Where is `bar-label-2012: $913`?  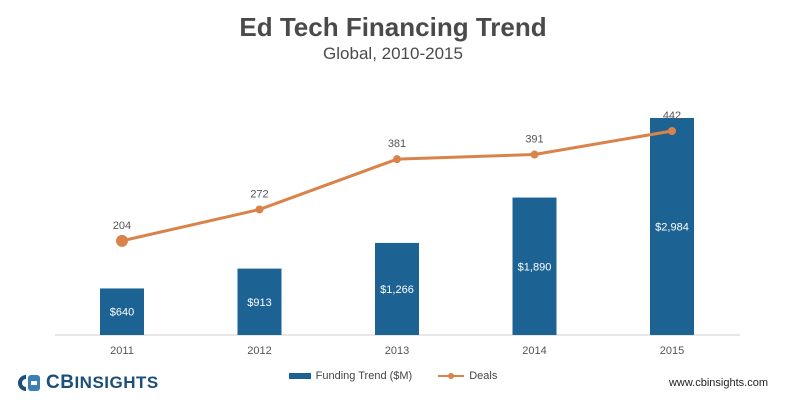 bar-label-2012: $913 is located at coordinates (259, 303).